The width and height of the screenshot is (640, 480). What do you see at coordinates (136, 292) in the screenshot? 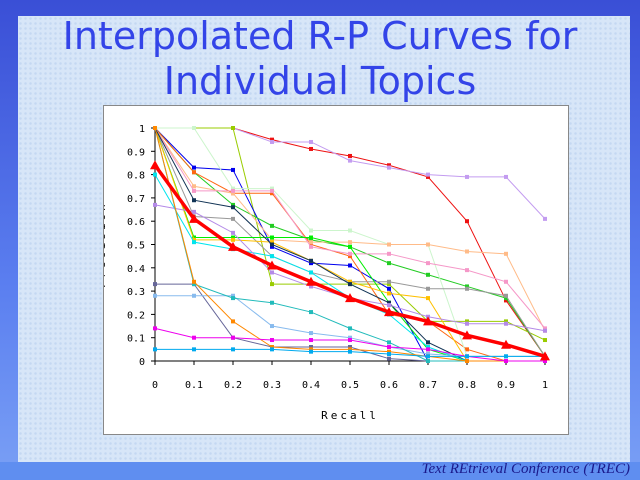
I see `y-tick-label: 0.3` at bounding box center [136, 292].